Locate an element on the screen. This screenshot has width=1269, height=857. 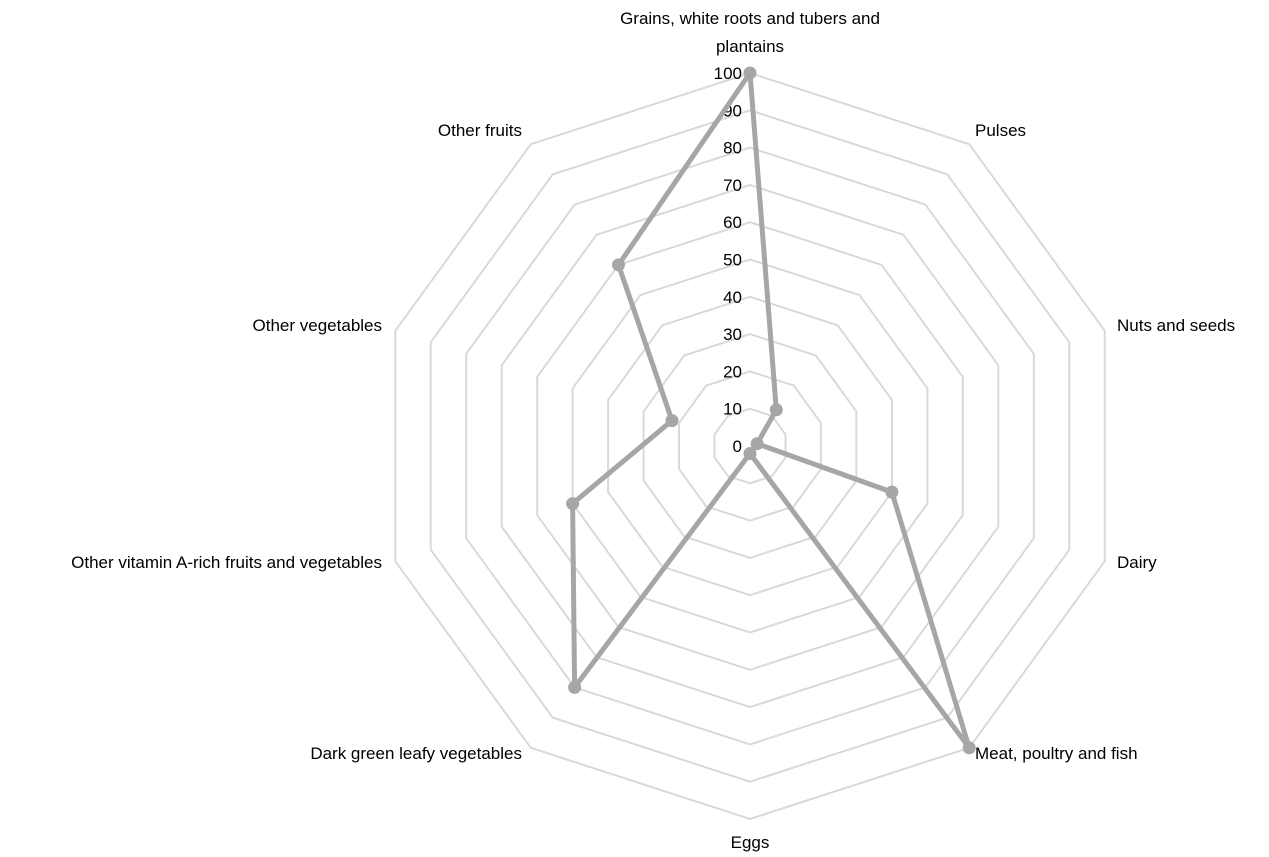
category-label-10: Other fruits is located at coordinates (480, 130).